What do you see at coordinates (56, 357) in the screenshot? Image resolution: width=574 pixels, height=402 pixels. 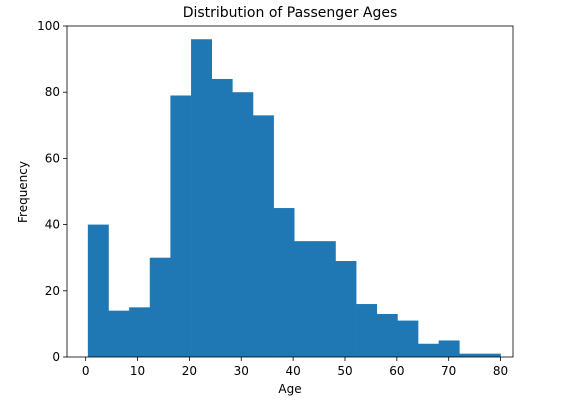 I see `y-tick-label: 0` at bounding box center [56, 357].